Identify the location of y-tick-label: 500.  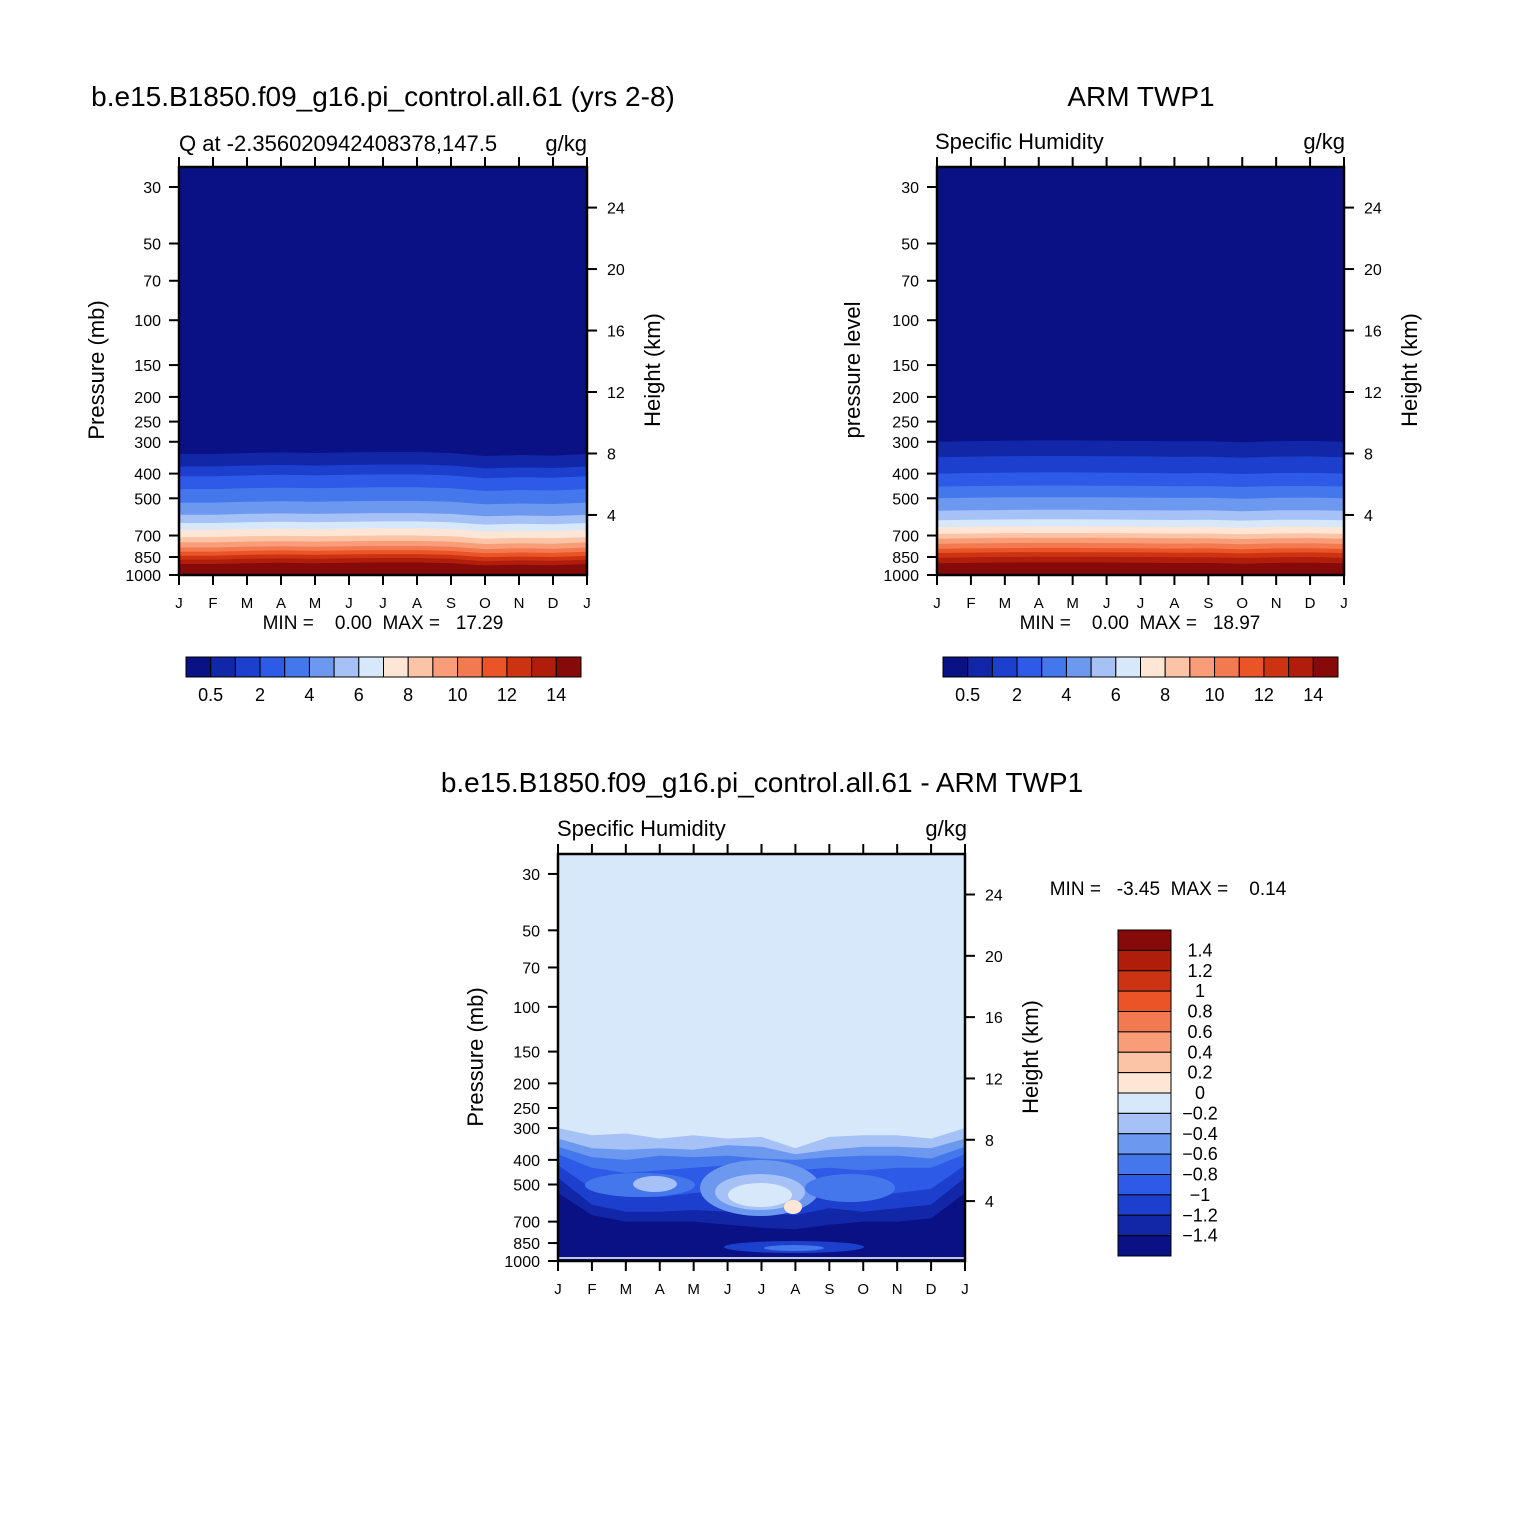
(526, 1185).